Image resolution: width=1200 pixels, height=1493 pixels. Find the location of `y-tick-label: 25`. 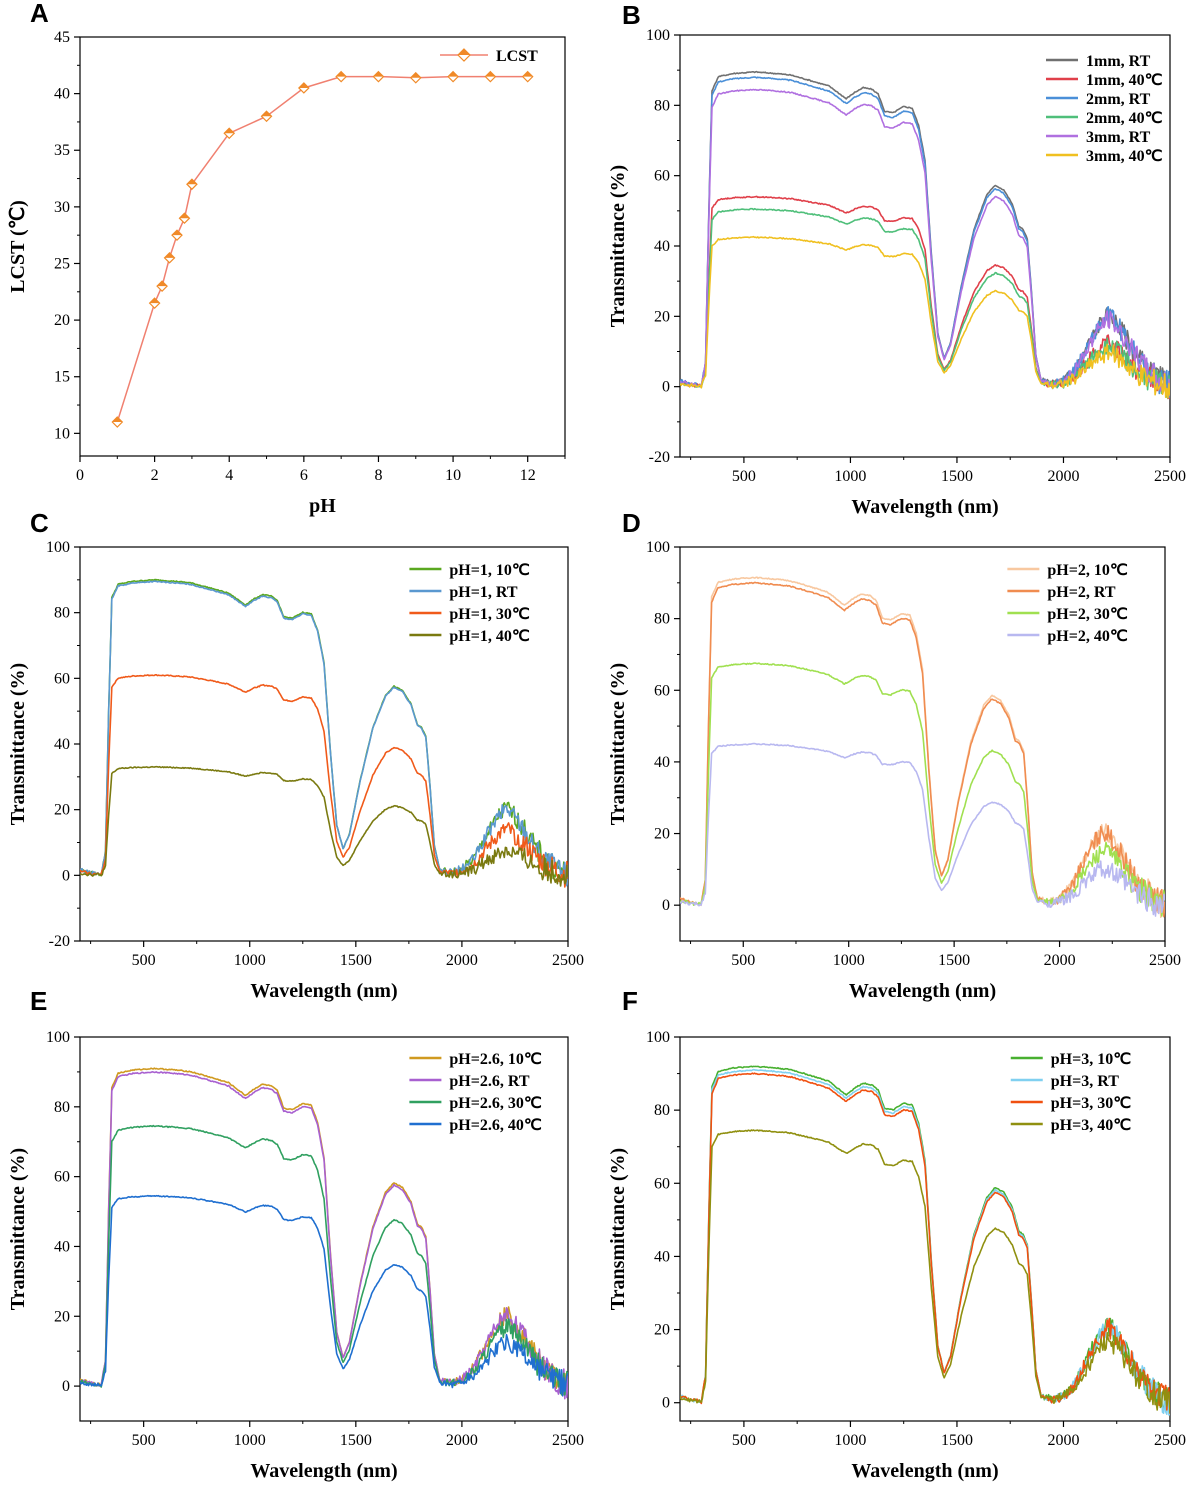

y-tick-label: 25 is located at coordinates (62, 263).